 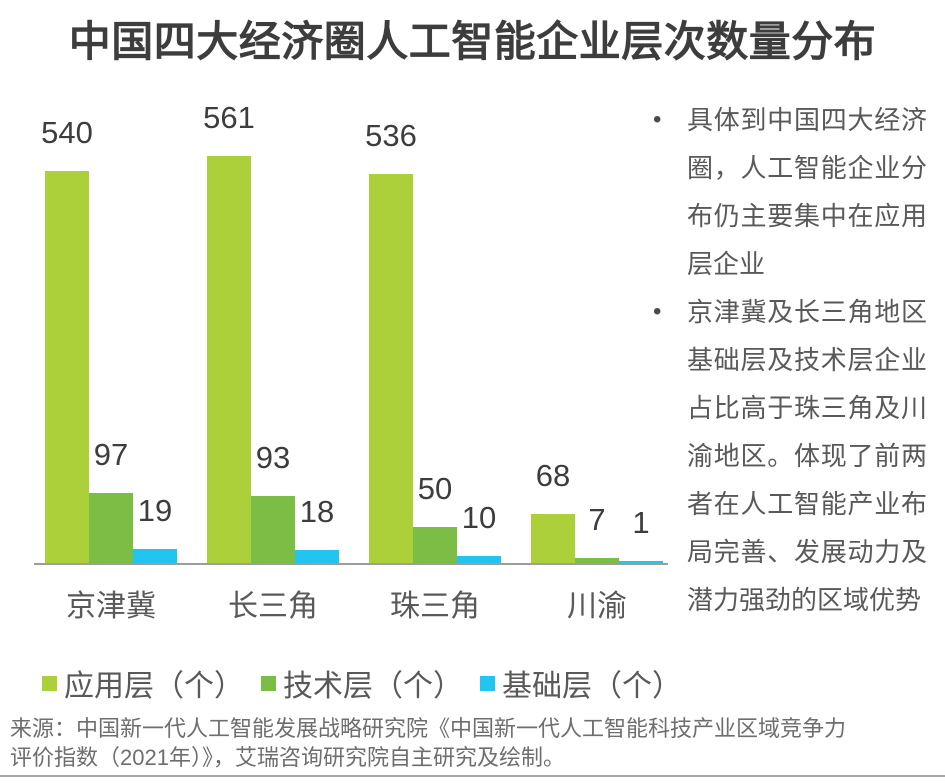 I want to click on x-axis-label: 长三角, so click(x=273, y=606).